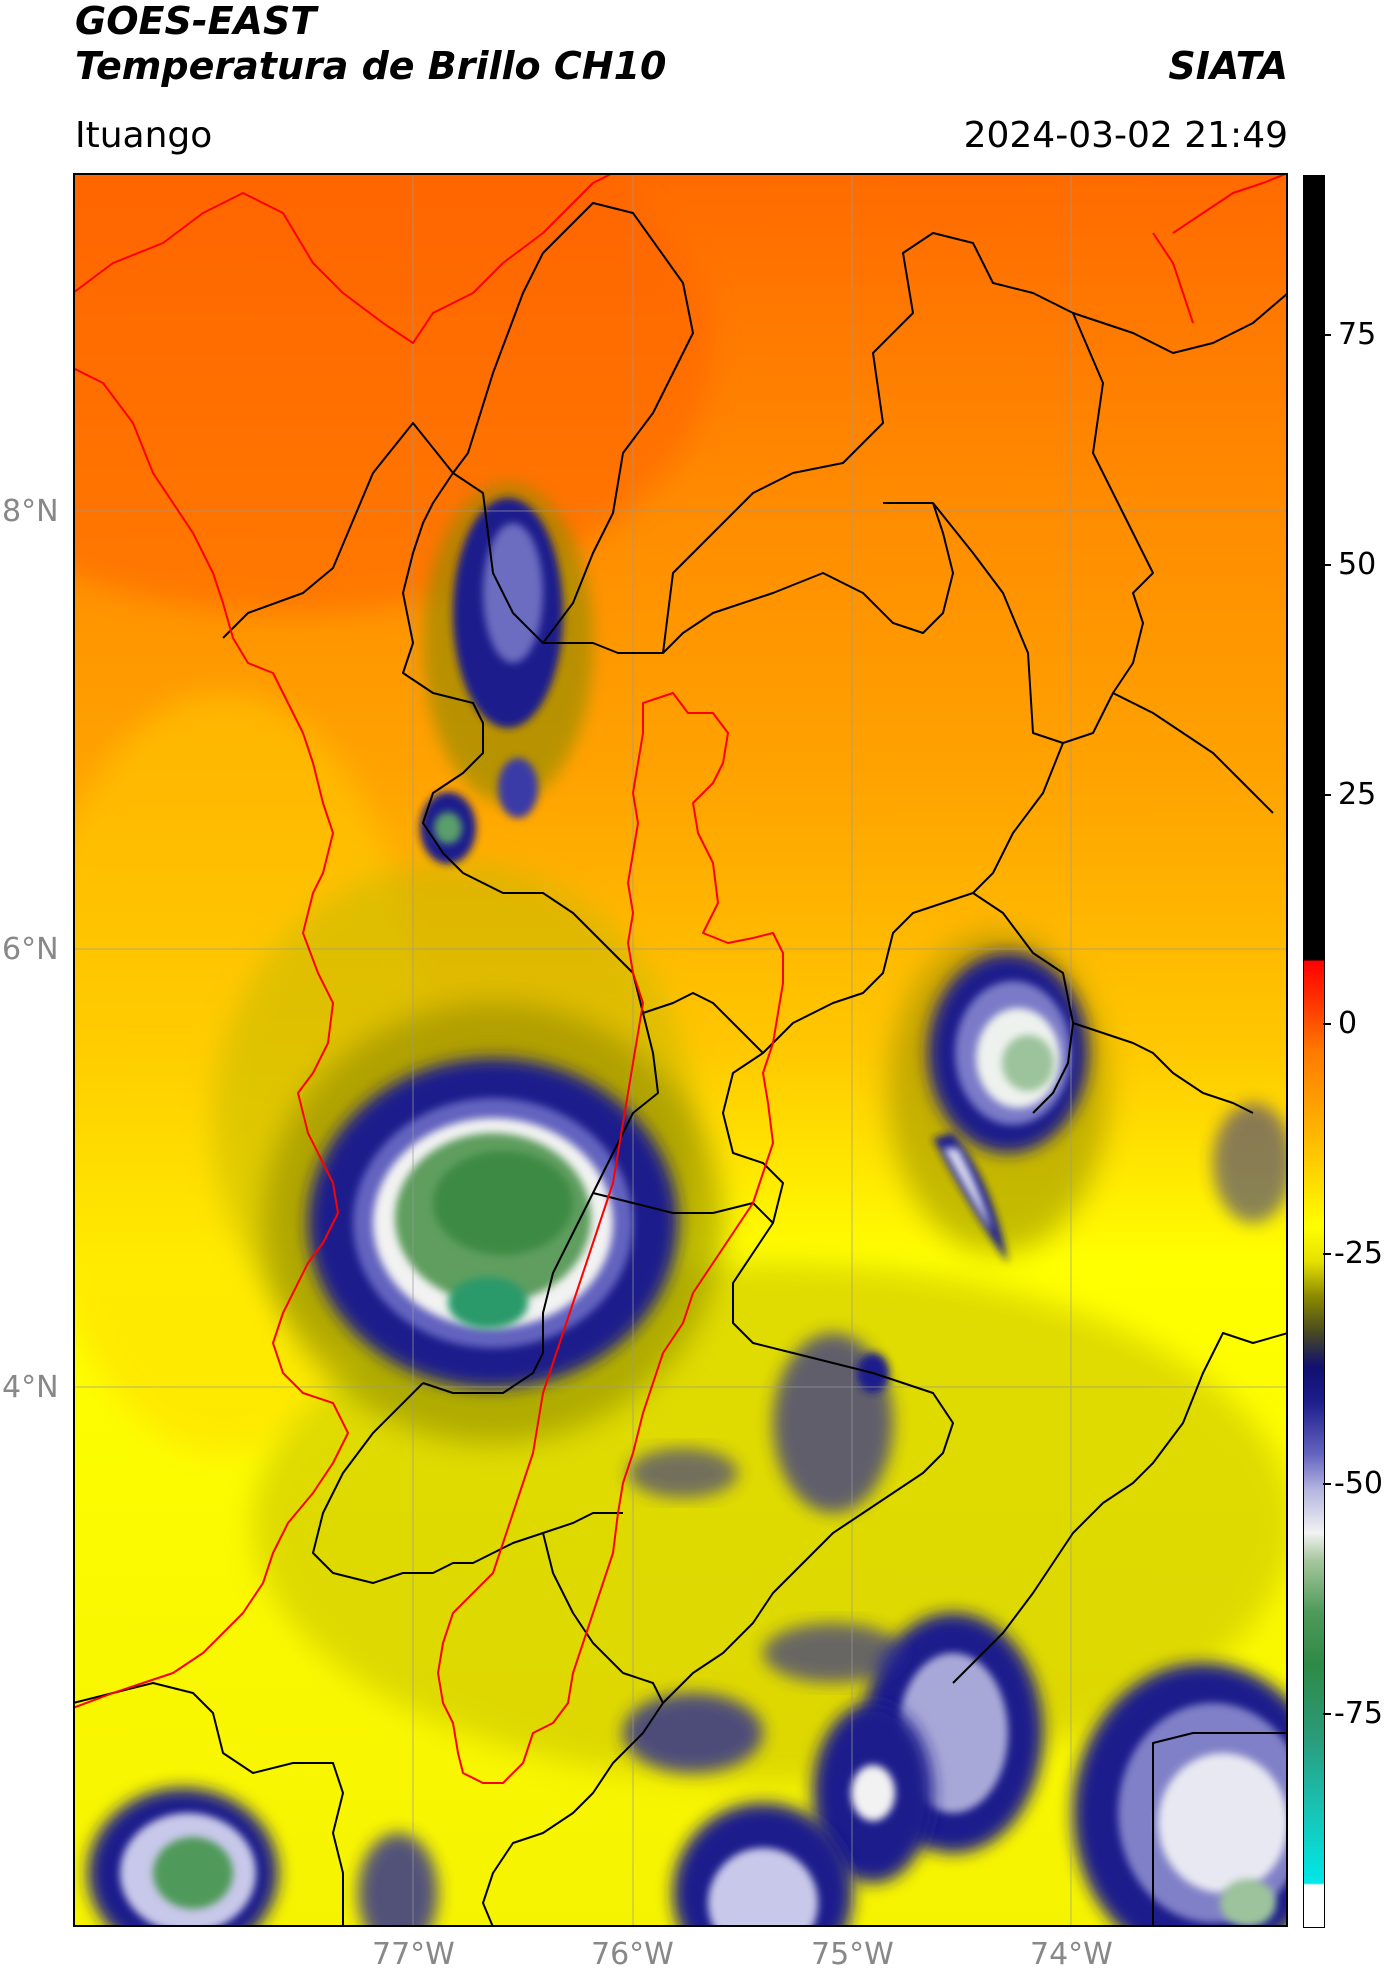  What do you see at coordinates (356, 353) in the screenshot?
I see `warm-region` at bounding box center [356, 353].